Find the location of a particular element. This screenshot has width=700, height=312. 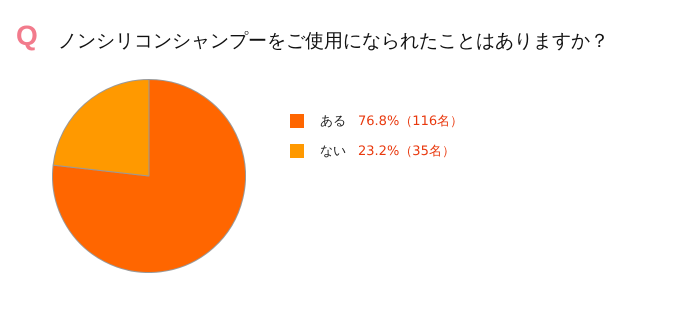

legend-label: ない is located at coordinates (333, 151).